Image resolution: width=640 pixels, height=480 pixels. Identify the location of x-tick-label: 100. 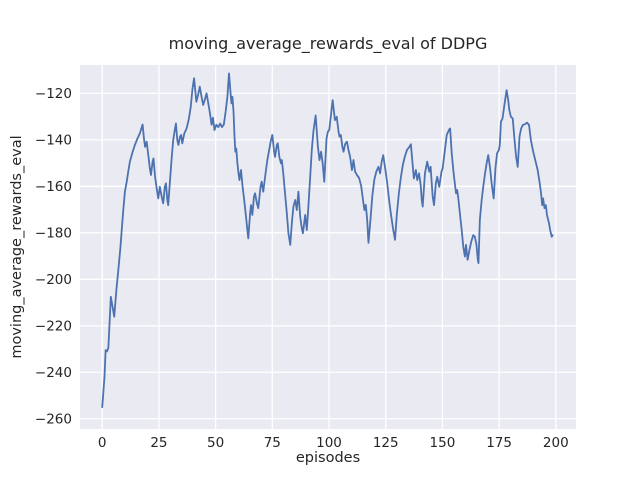
(329, 443).